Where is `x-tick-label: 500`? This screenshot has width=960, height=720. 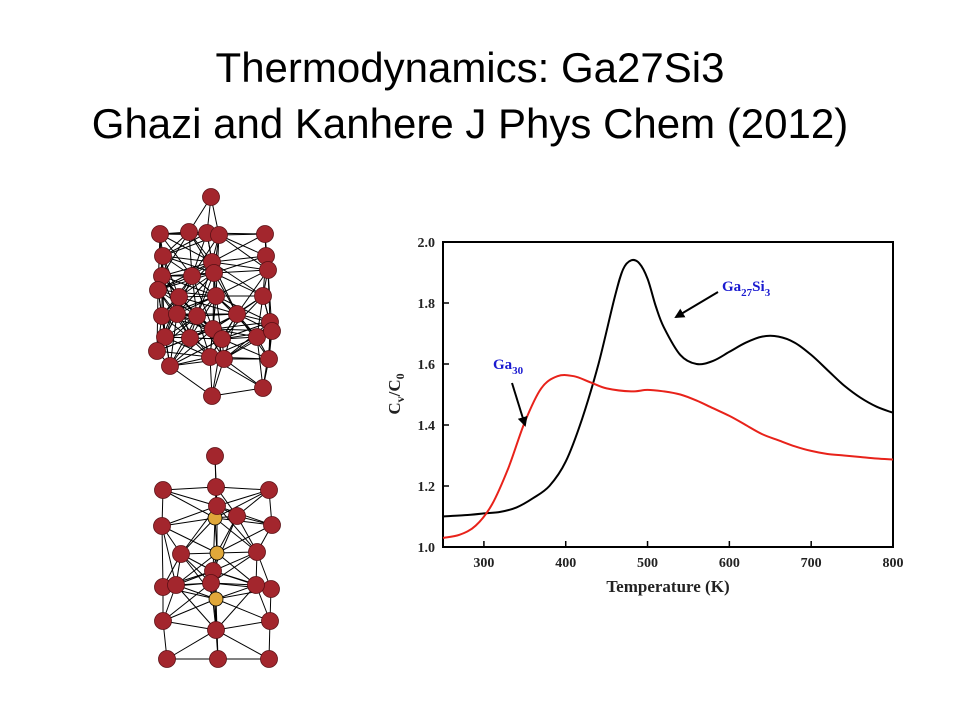 x-tick-label: 500 is located at coordinates (647, 563).